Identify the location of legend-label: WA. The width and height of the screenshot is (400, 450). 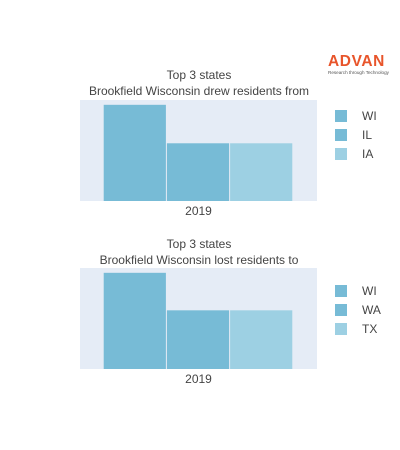
(371, 310).